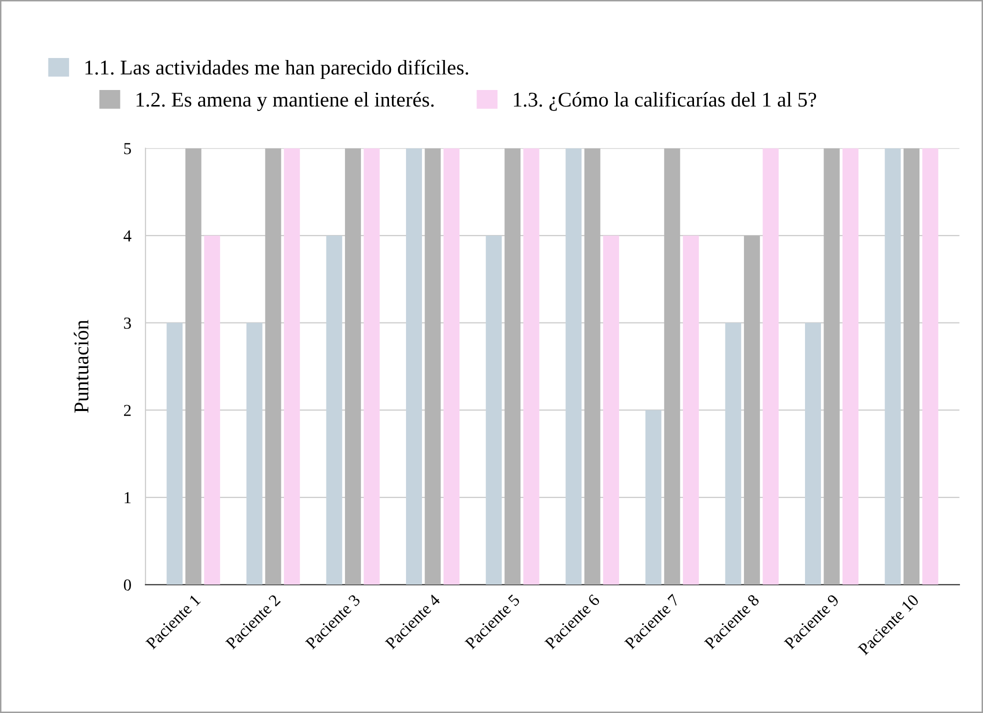 This screenshot has height=713, width=983. Describe the element at coordinates (127, 585) in the screenshot. I see `y-tick-label: 0` at that location.